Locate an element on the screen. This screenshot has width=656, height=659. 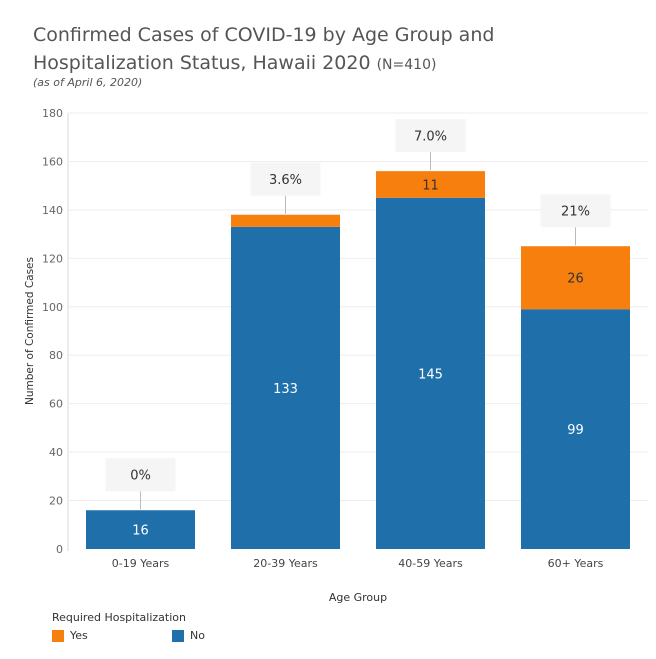
percent-label: 7.0% is located at coordinates (430, 137).